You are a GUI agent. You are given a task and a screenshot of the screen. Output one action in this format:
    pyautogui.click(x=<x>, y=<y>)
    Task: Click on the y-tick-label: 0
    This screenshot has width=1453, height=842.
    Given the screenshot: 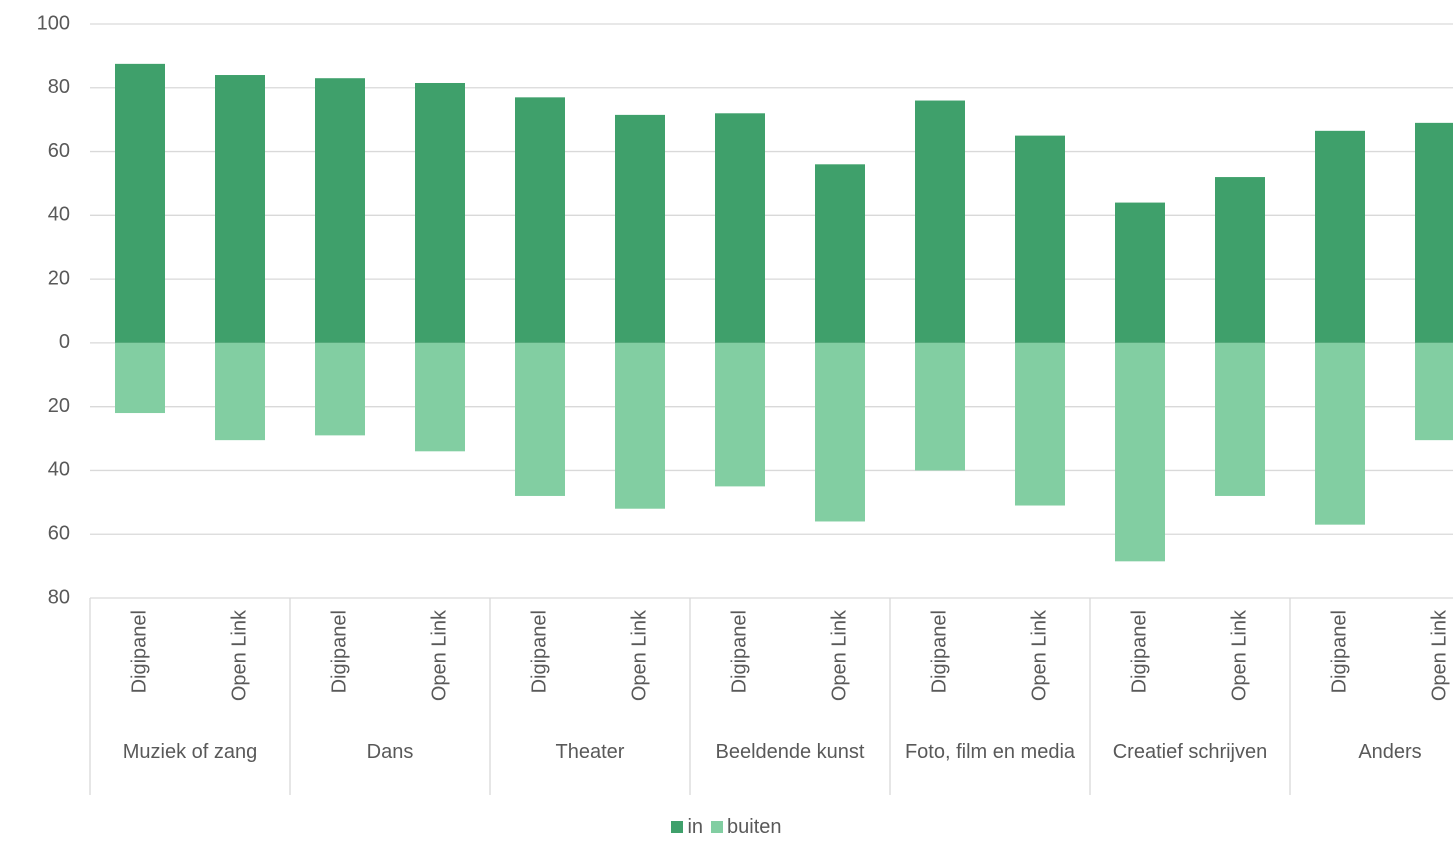 What is the action you would take?
    pyautogui.click(x=64, y=342)
    